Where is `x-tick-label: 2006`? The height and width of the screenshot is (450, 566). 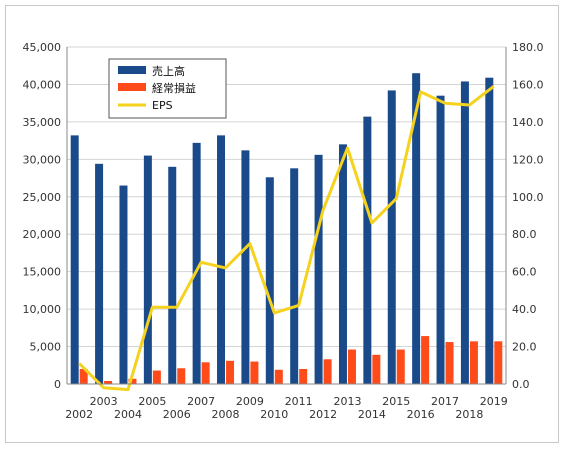
x-tick-label: 2006 is located at coordinates (177, 414).